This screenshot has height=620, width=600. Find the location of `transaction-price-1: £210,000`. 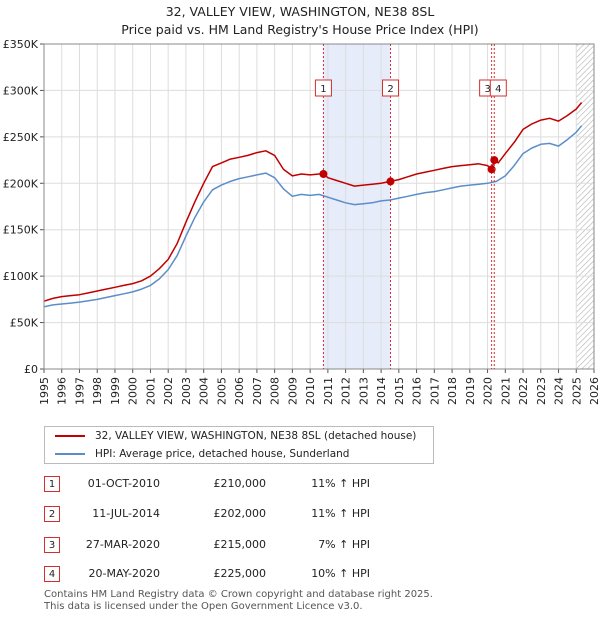

transaction-price-1: £210,000 is located at coordinates (240, 483).